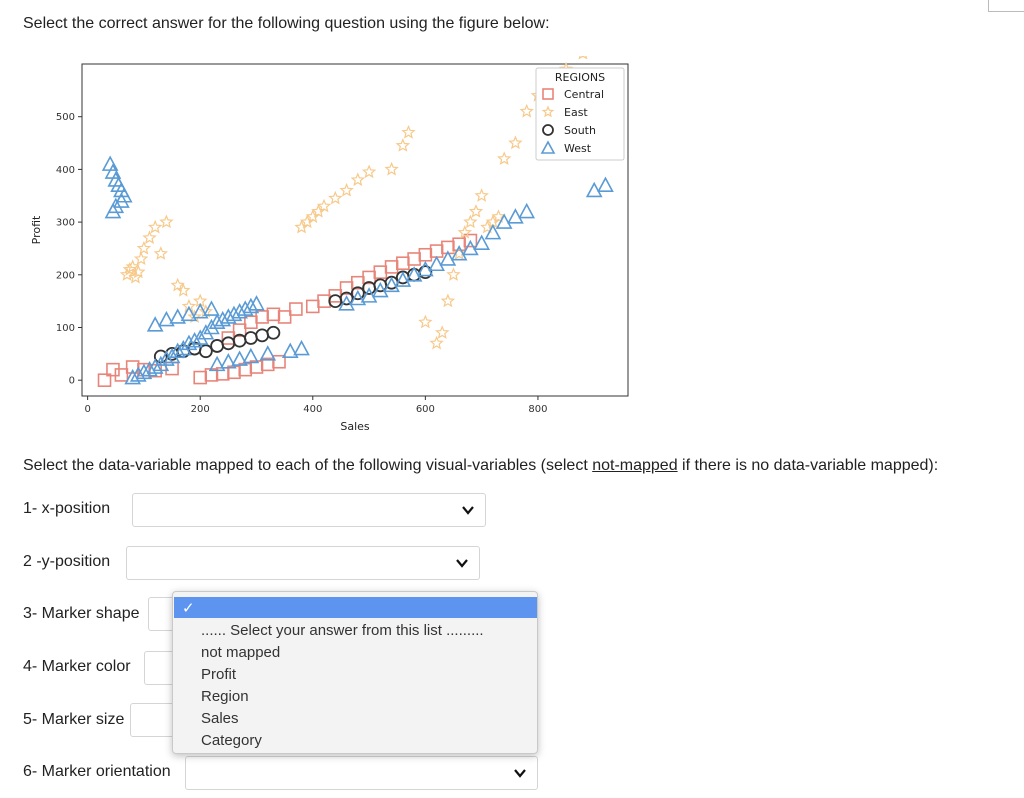  I want to click on x-tick-label: 600, so click(425, 409).